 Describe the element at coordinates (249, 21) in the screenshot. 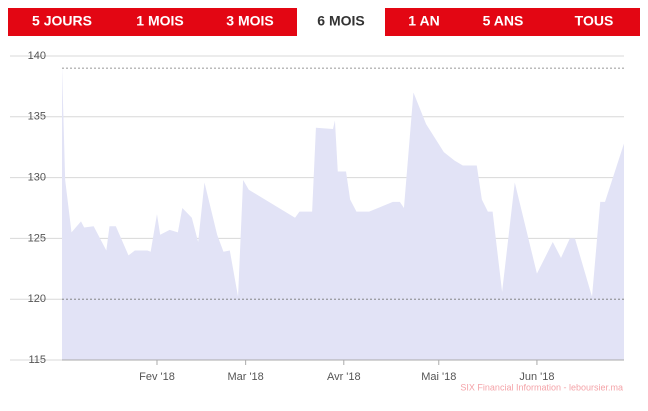

I see `tab: 3 MOIS` at that location.